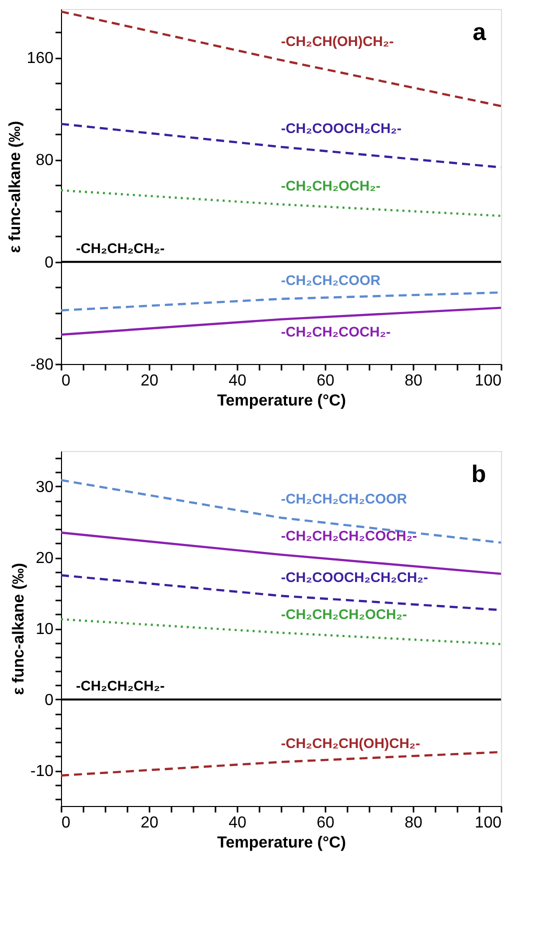 The height and width of the screenshot is (943, 549). Describe the element at coordinates (45, 487) in the screenshot. I see `y-tick-label: 30` at that location.